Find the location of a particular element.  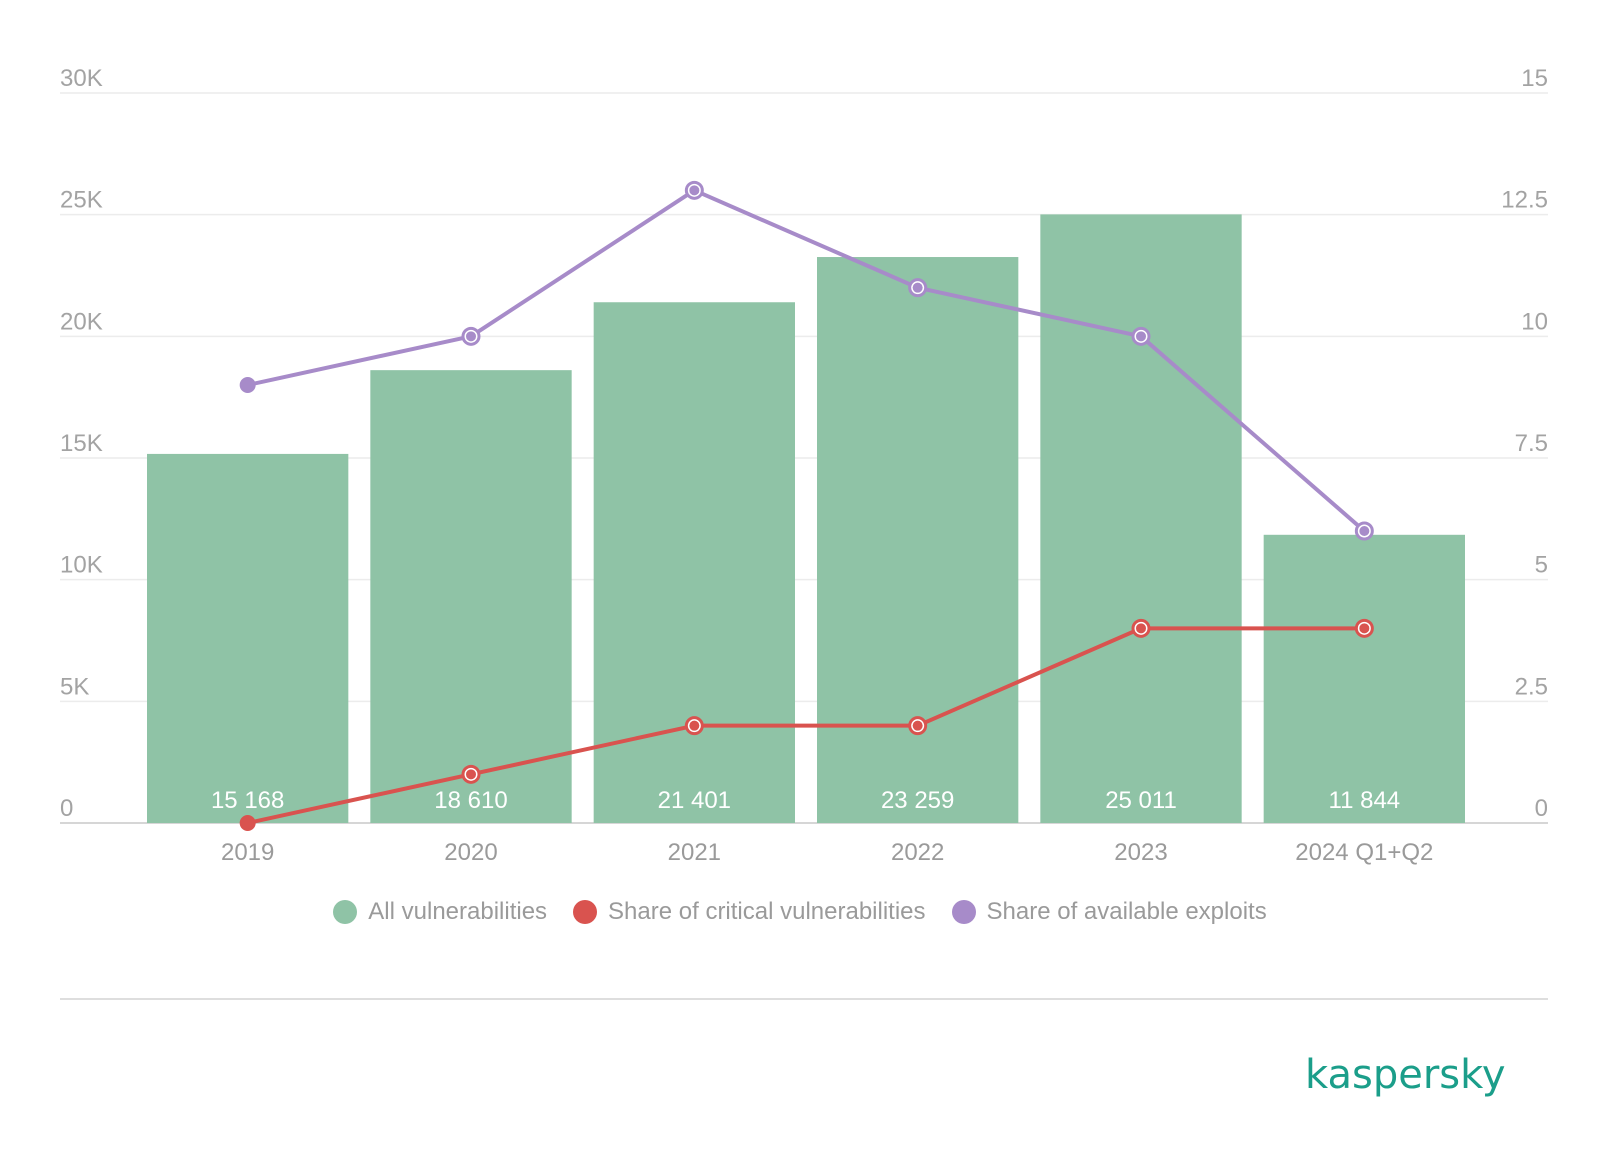

y-right-tick-label: 5 is located at coordinates (1541, 565).